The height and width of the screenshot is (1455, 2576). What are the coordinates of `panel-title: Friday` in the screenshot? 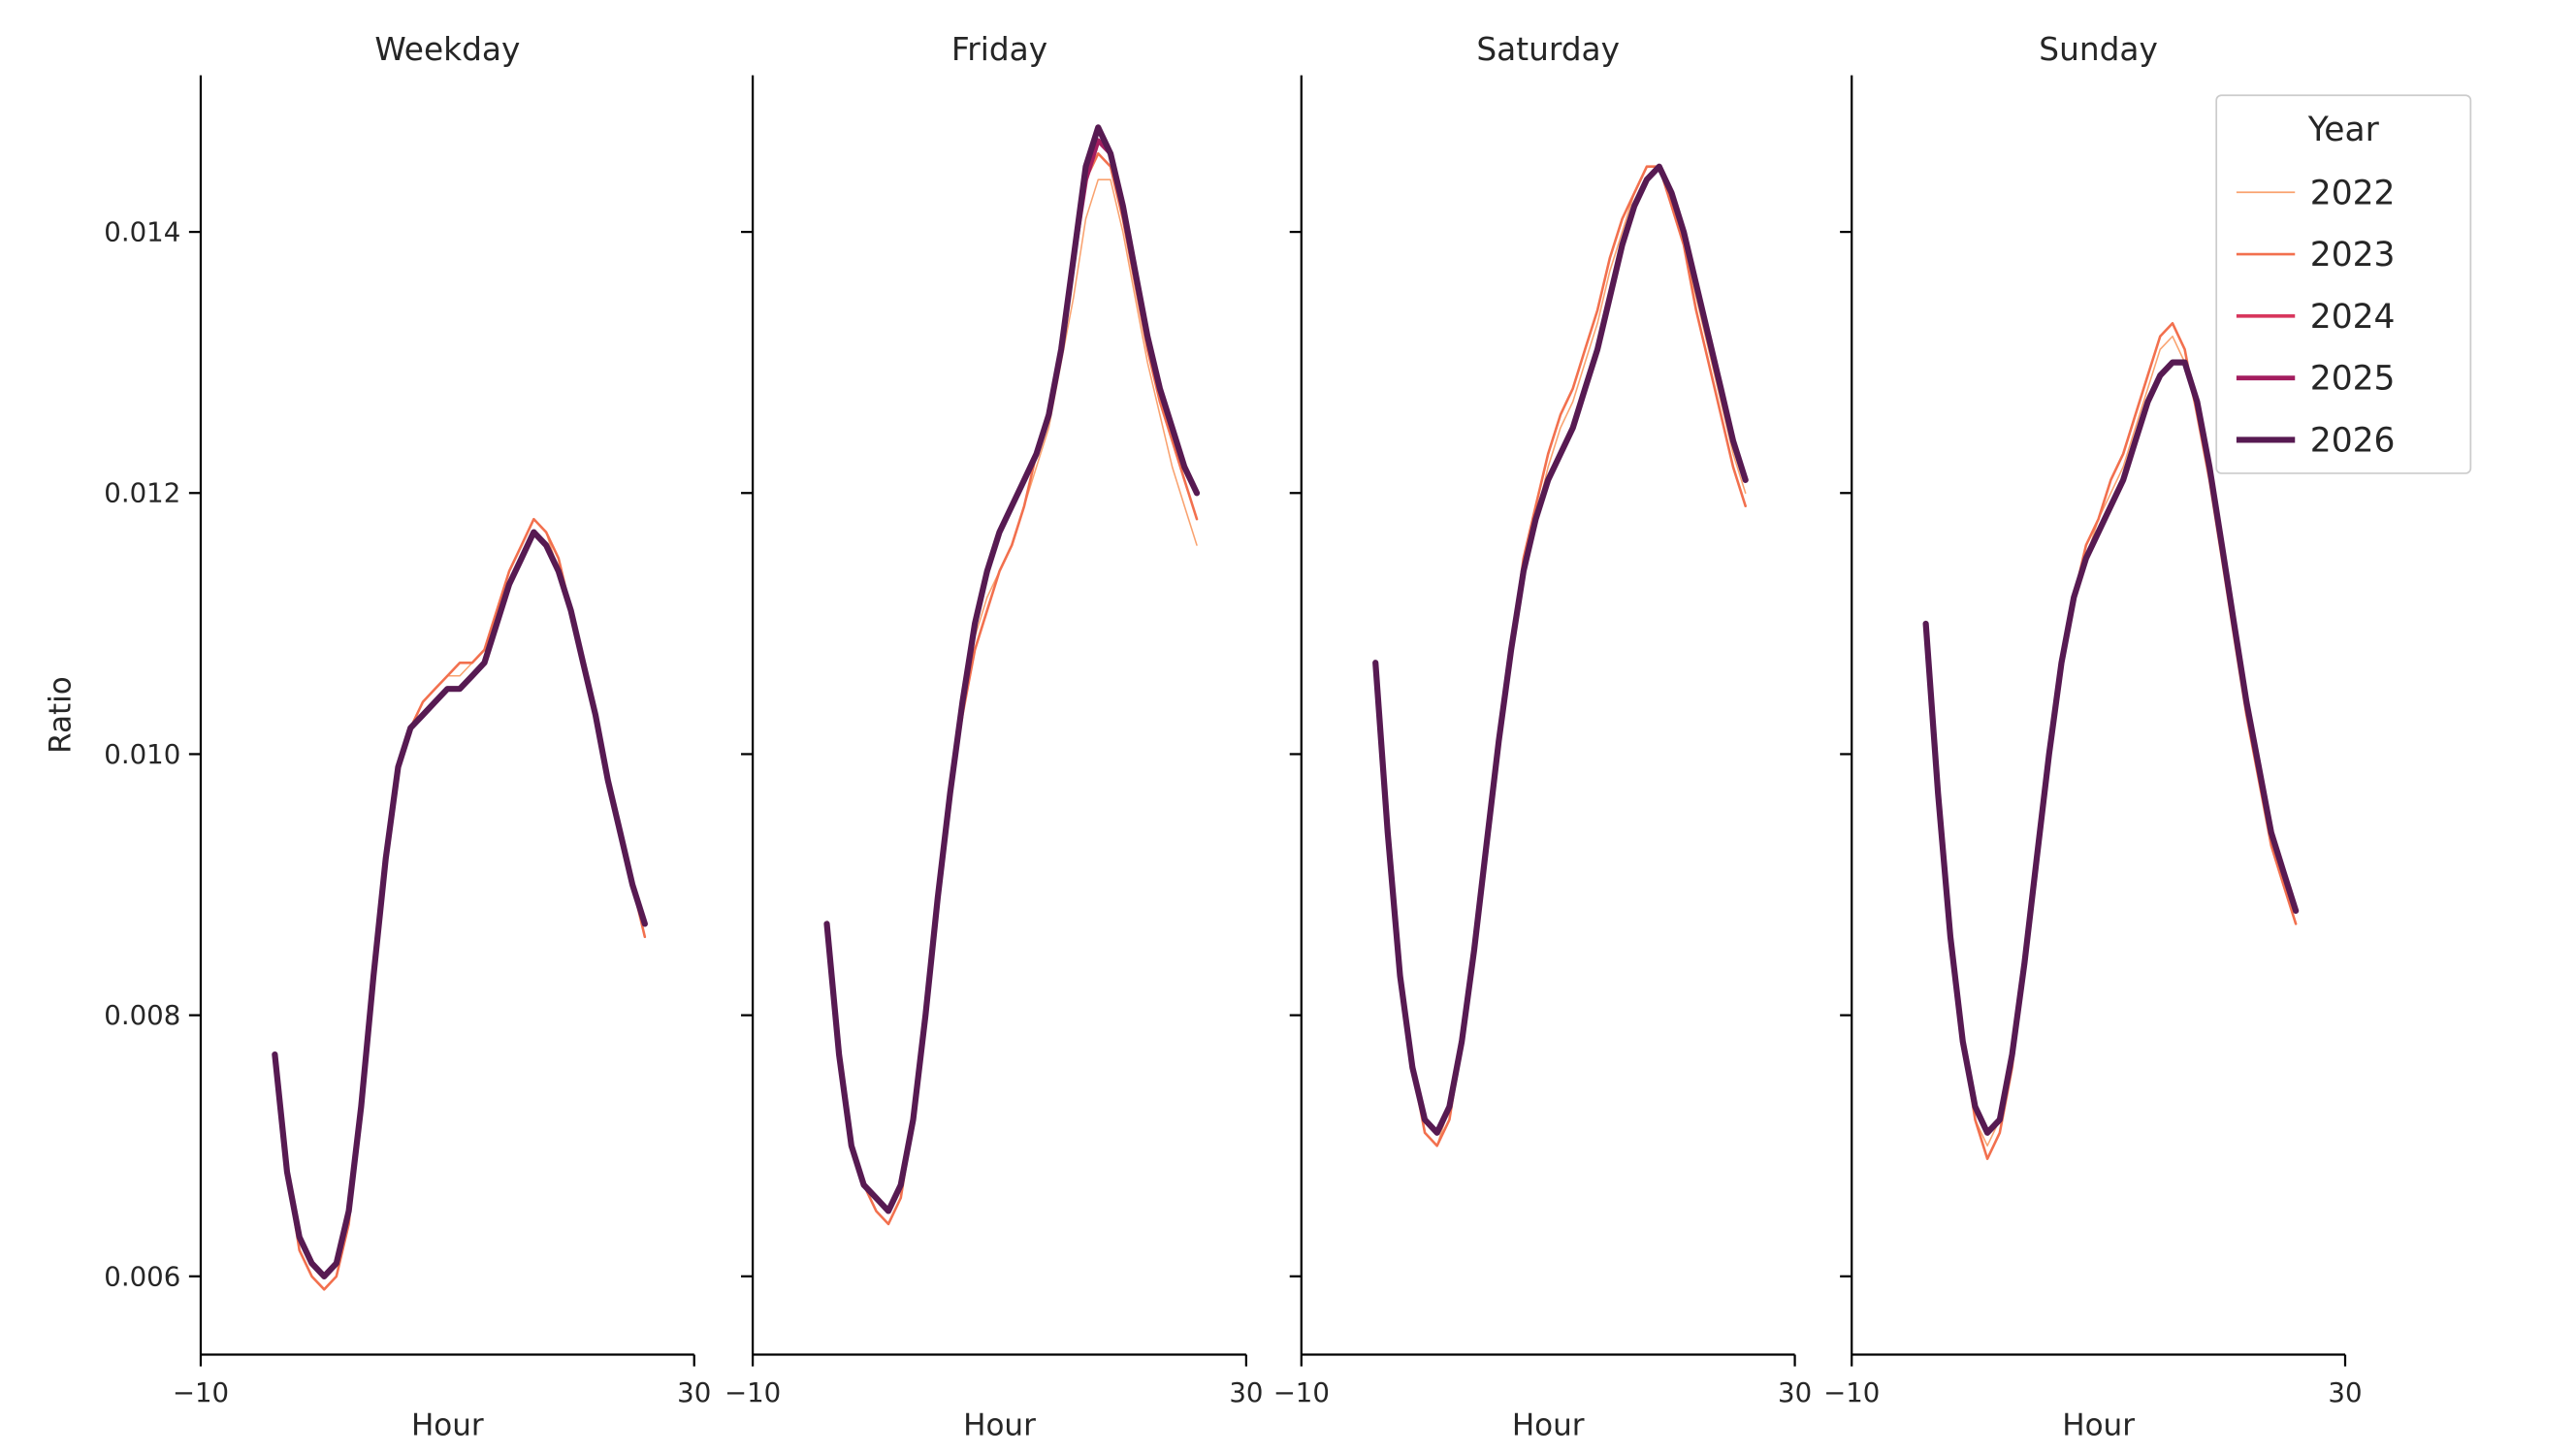 It's located at (999, 49).